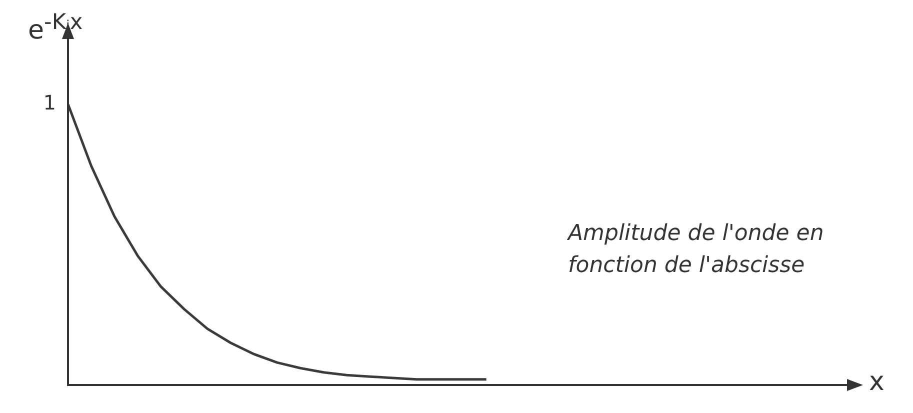 The height and width of the screenshot is (413, 913). Describe the element at coordinates (876, 382) in the screenshot. I see `x-axis-title: x` at that location.